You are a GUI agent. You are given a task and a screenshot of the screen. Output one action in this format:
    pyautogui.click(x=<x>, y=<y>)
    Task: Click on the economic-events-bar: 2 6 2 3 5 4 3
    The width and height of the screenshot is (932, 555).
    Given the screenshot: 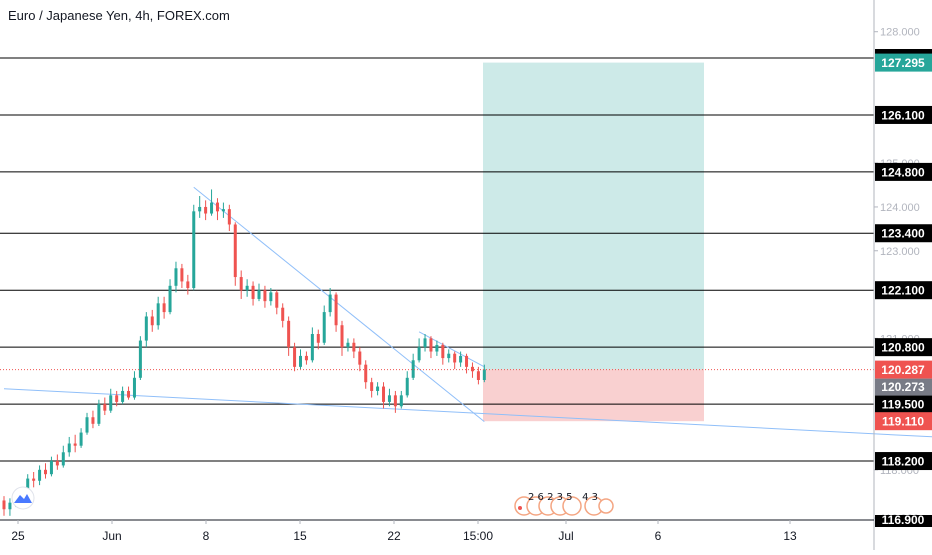 What is the action you would take?
    pyautogui.click(x=564, y=505)
    